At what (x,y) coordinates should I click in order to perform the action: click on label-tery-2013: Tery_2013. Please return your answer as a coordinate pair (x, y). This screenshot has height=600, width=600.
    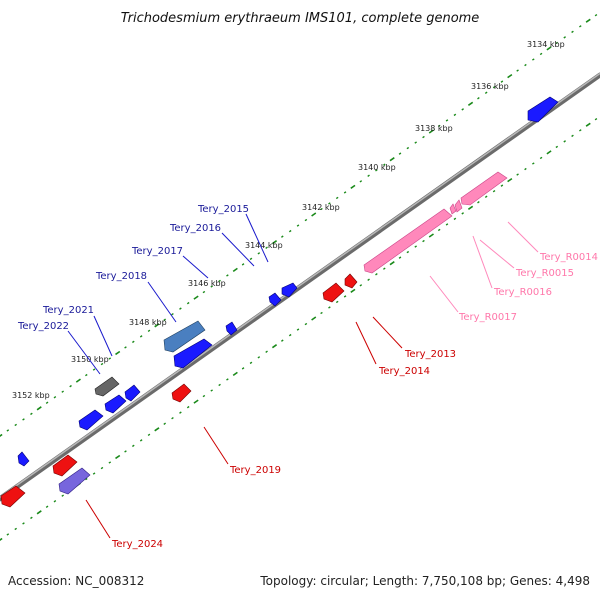
    Looking at the image, I should click on (430, 354).